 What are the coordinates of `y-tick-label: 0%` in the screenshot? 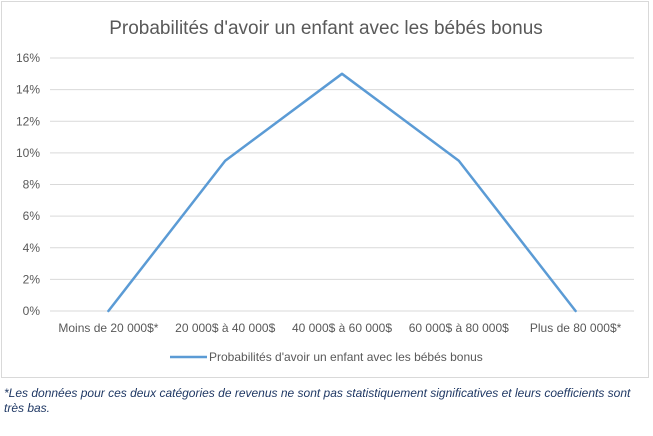 It's located at (32, 311).